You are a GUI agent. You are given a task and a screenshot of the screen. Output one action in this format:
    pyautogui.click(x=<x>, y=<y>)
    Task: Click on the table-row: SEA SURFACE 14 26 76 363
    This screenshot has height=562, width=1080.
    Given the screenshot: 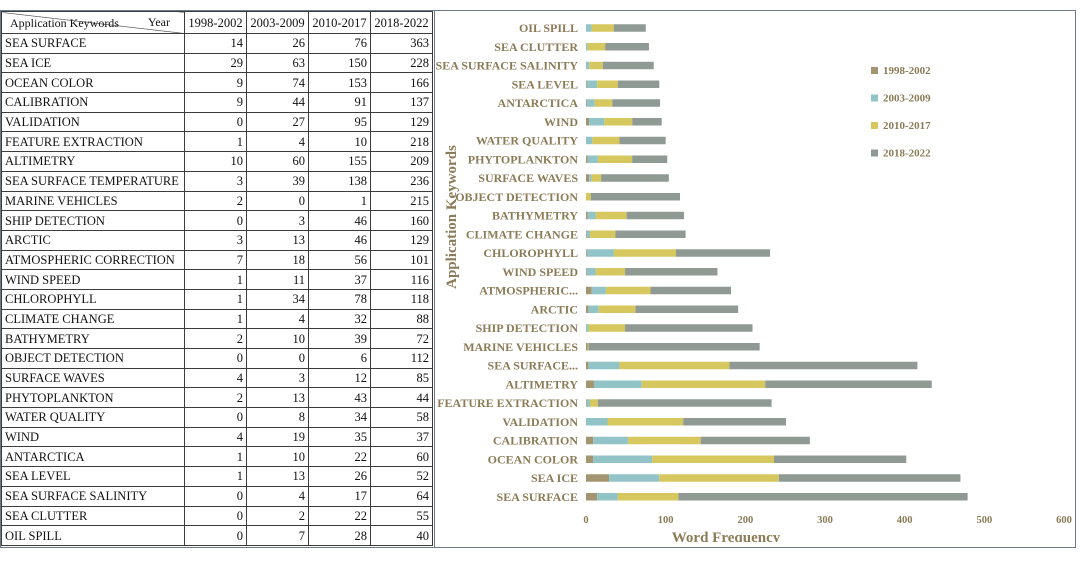 What is the action you would take?
    pyautogui.click(x=217, y=43)
    